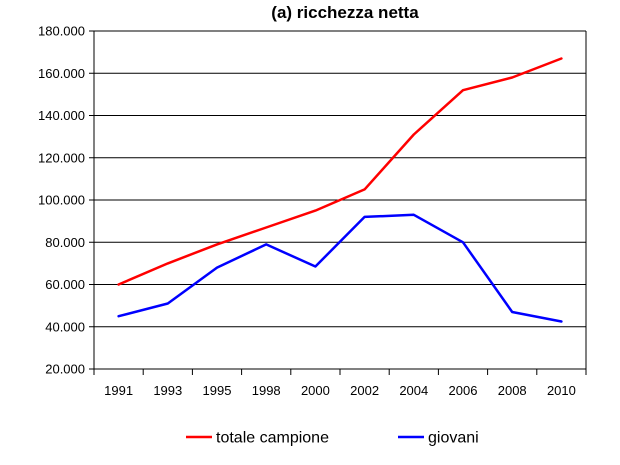 Image resolution: width=620 pixels, height=465 pixels. Describe the element at coordinates (61, 31) in the screenshot. I see `y-tick-label: 180.000` at that location.